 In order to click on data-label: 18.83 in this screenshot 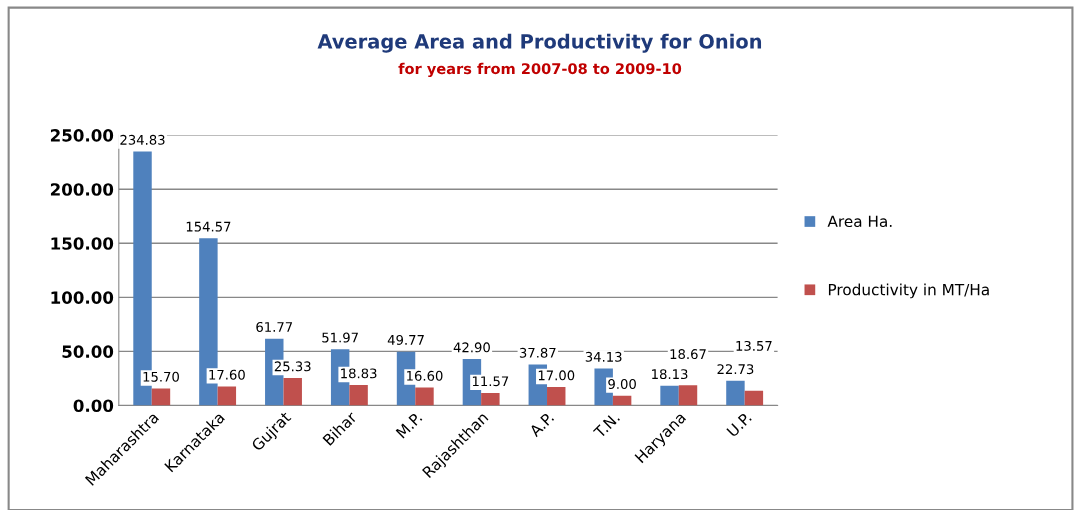, I will do `click(359, 373)`.